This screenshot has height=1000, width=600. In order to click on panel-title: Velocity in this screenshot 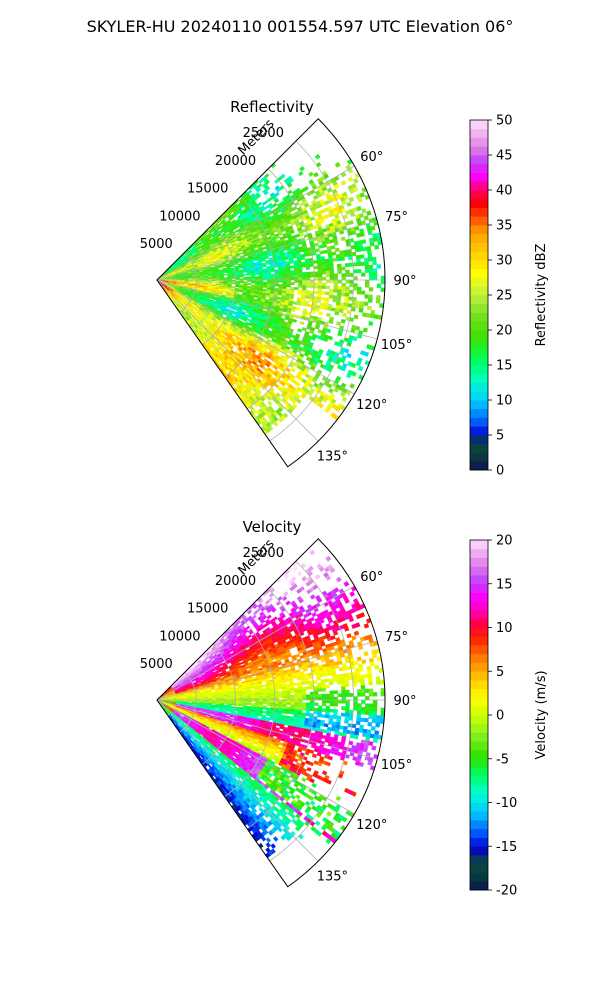, I will do `click(272, 527)`.